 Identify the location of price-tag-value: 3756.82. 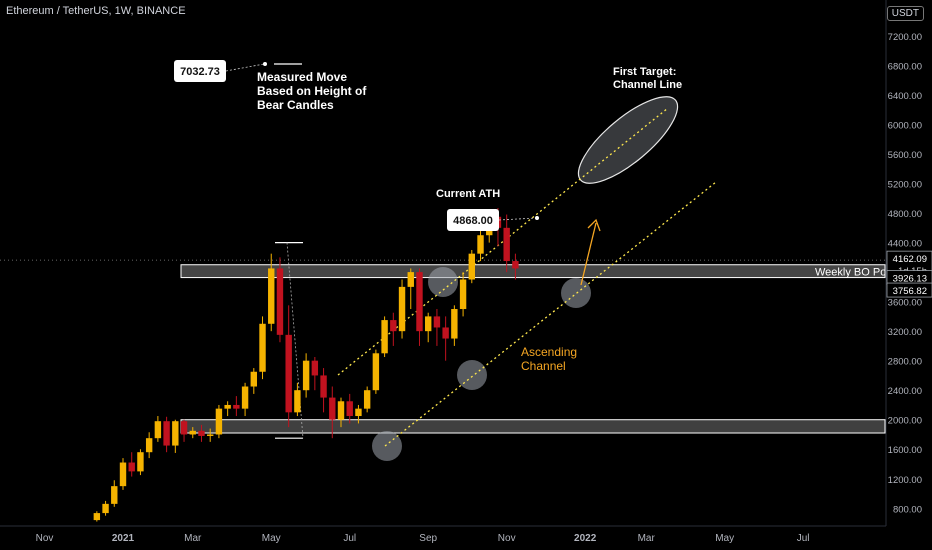
(910, 291).